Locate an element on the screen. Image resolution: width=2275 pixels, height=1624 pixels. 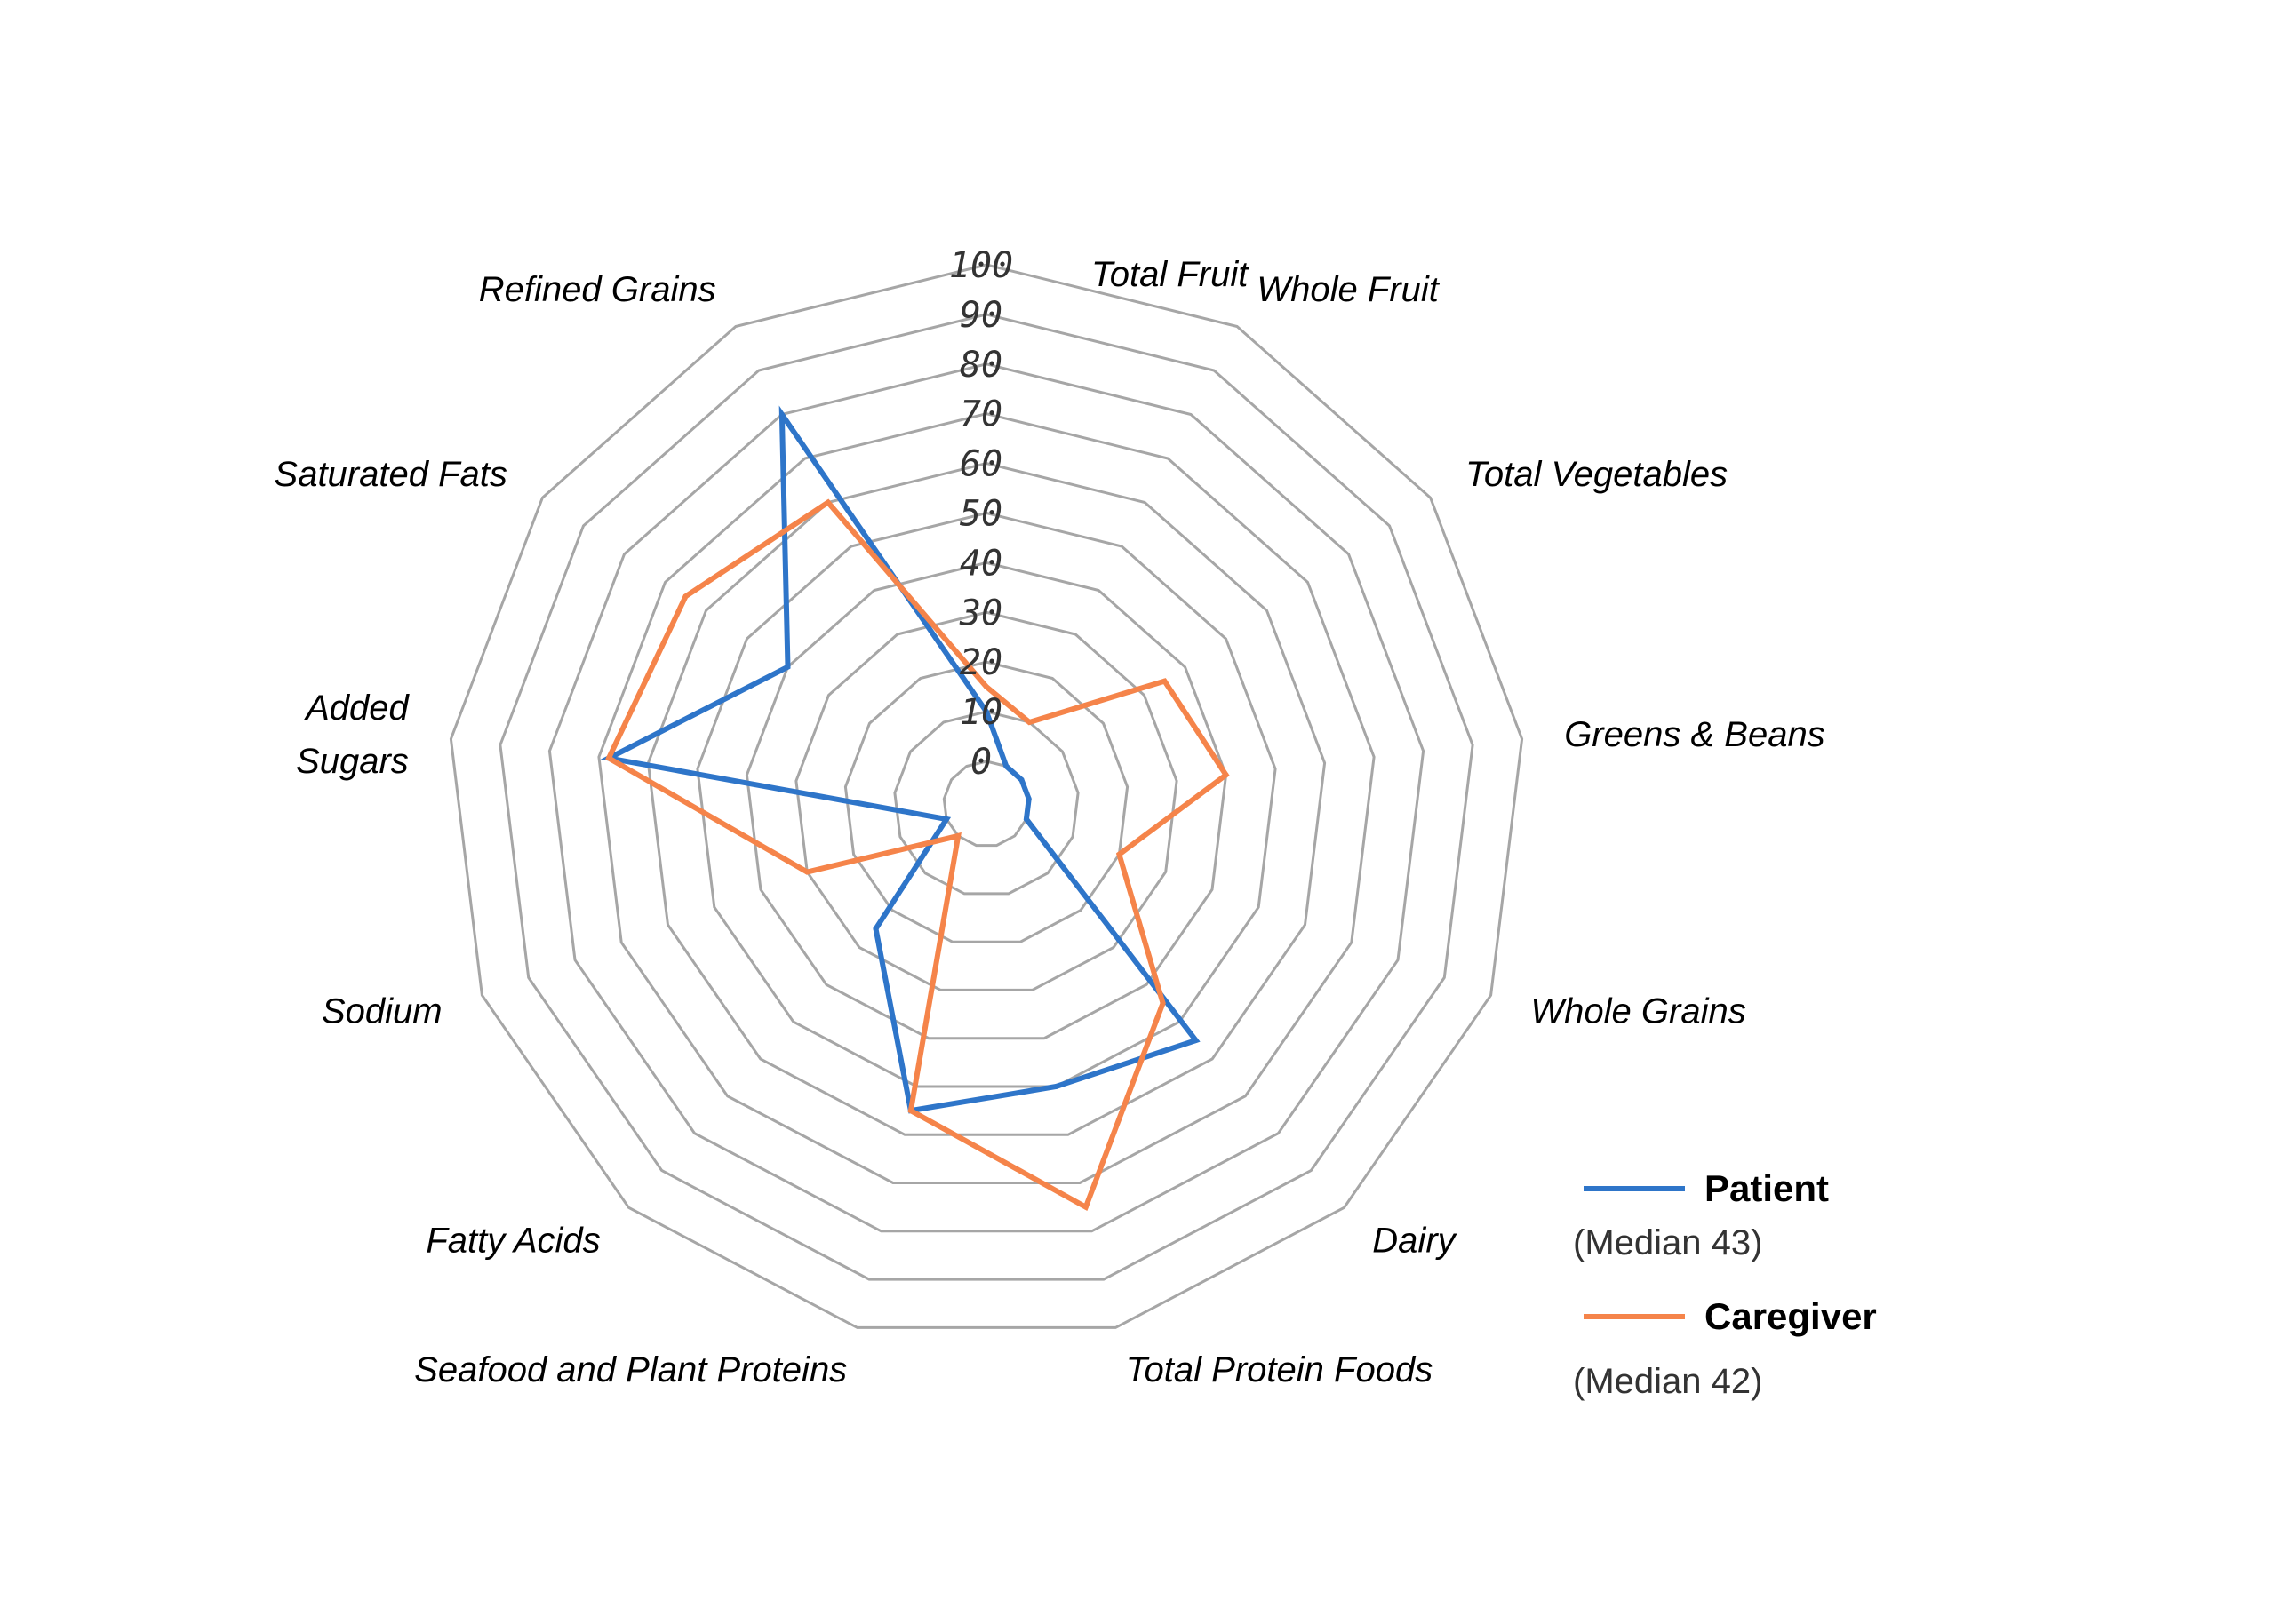
category-label-added-sugars: Added Sugars is located at coordinates (353, 735).